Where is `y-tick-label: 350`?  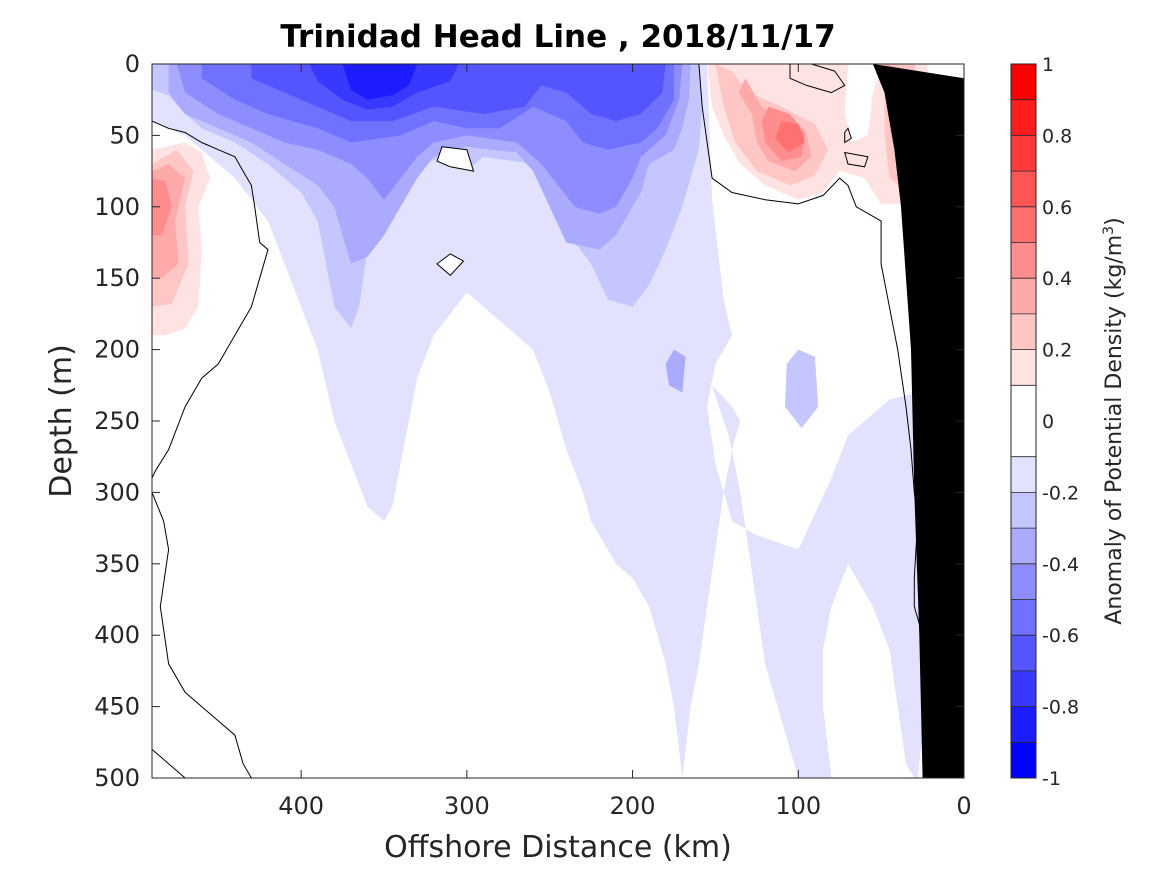
y-tick-label: 350 is located at coordinates (117, 564).